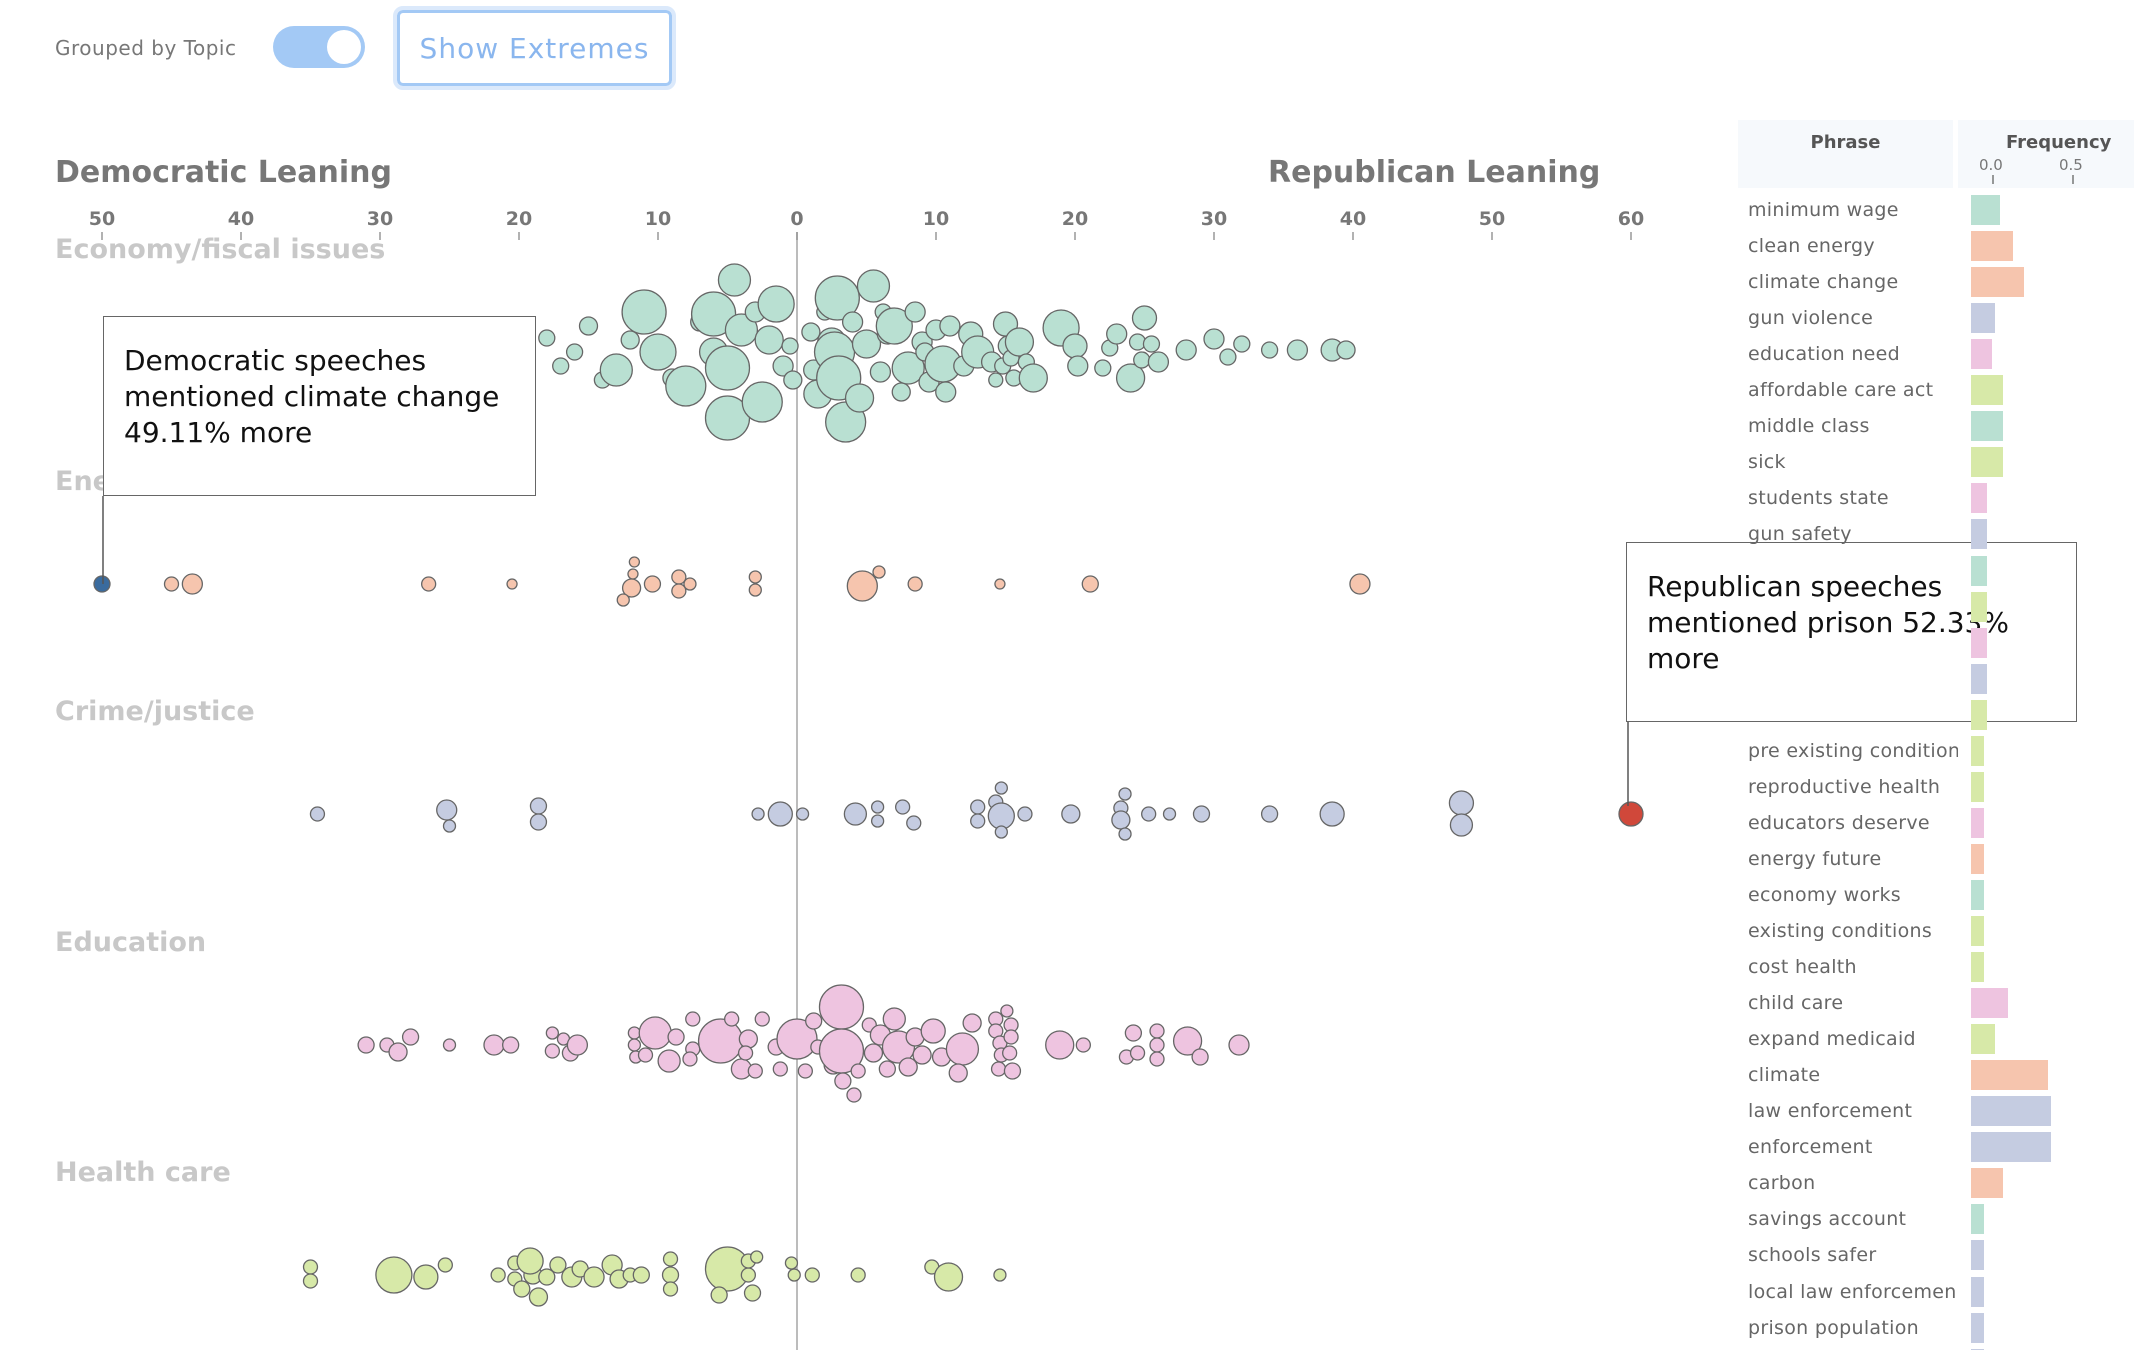 This screenshot has height=1350, width=2134. What do you see at coordinates (1824, 894) in the screenshot?
I see `phrase-row-label: economy works` at bounding box center [1824, 894].